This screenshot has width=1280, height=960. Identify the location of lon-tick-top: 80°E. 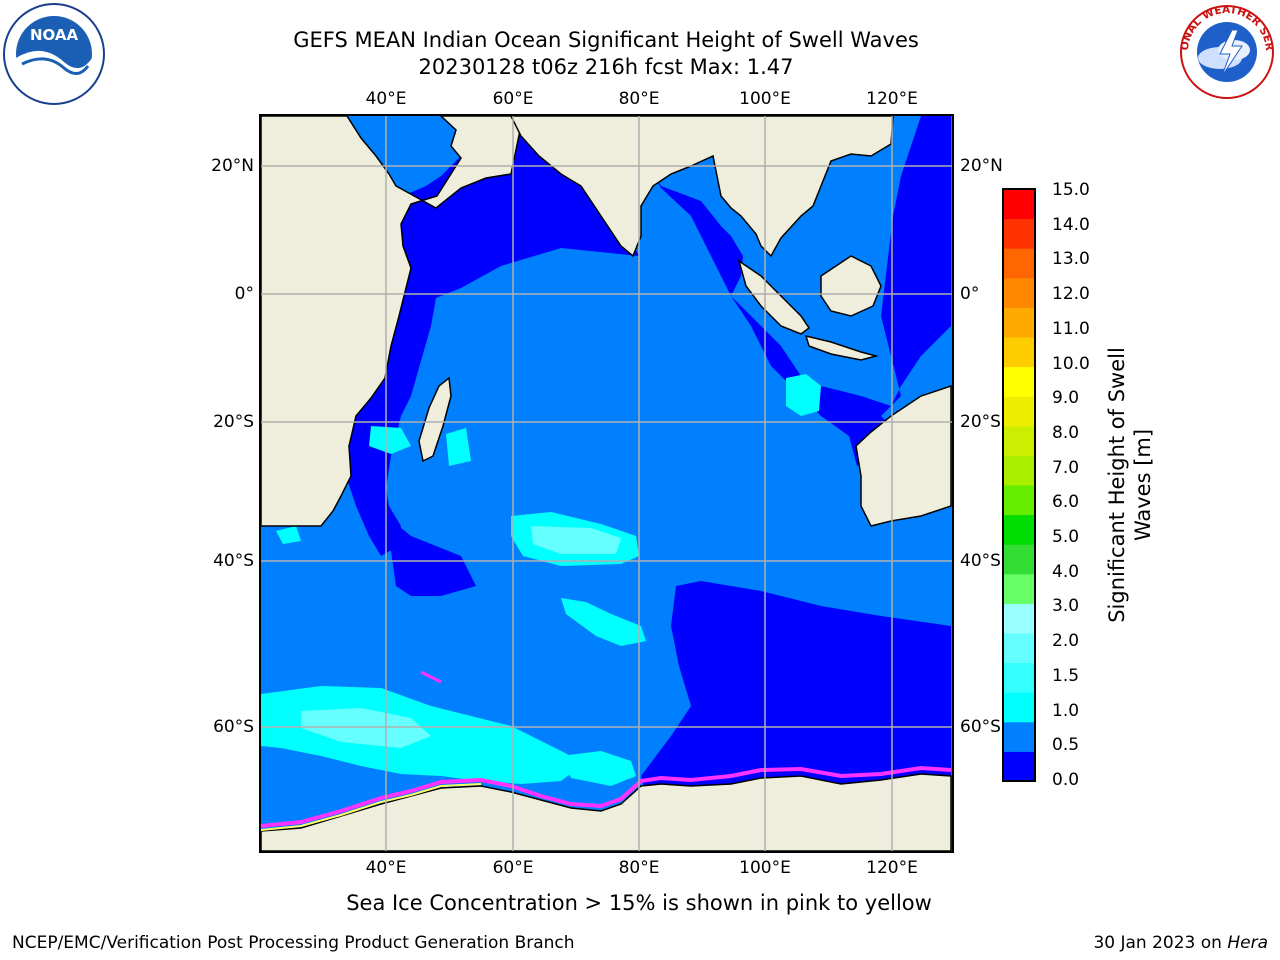
(639, 99).